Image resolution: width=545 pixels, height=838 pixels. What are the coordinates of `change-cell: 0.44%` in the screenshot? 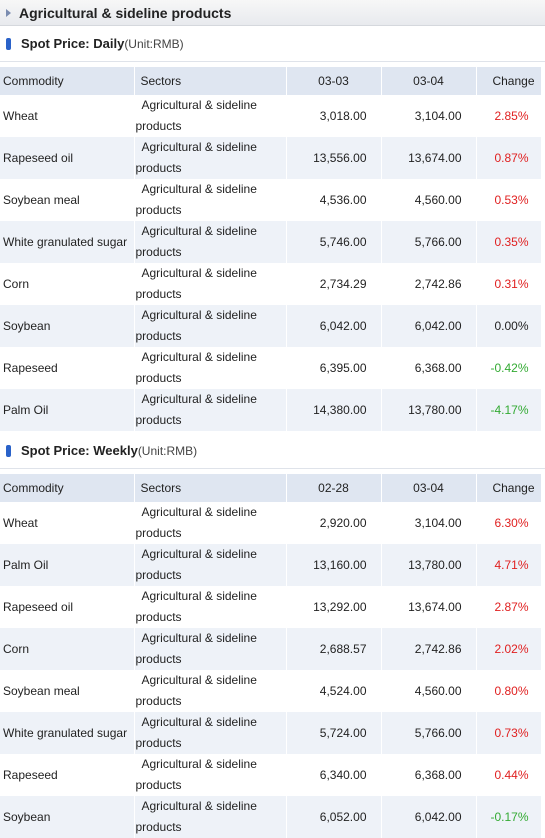 It's located at (509, 775).